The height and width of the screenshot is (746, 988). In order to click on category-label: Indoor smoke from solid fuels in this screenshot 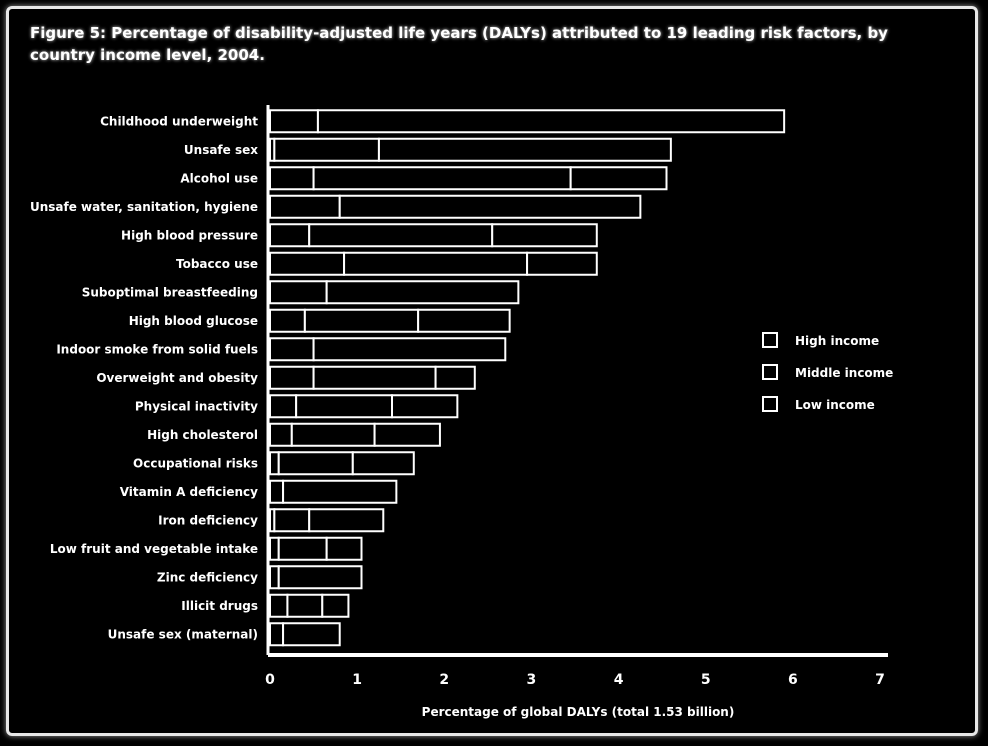, I will do `click(157, 349)`.